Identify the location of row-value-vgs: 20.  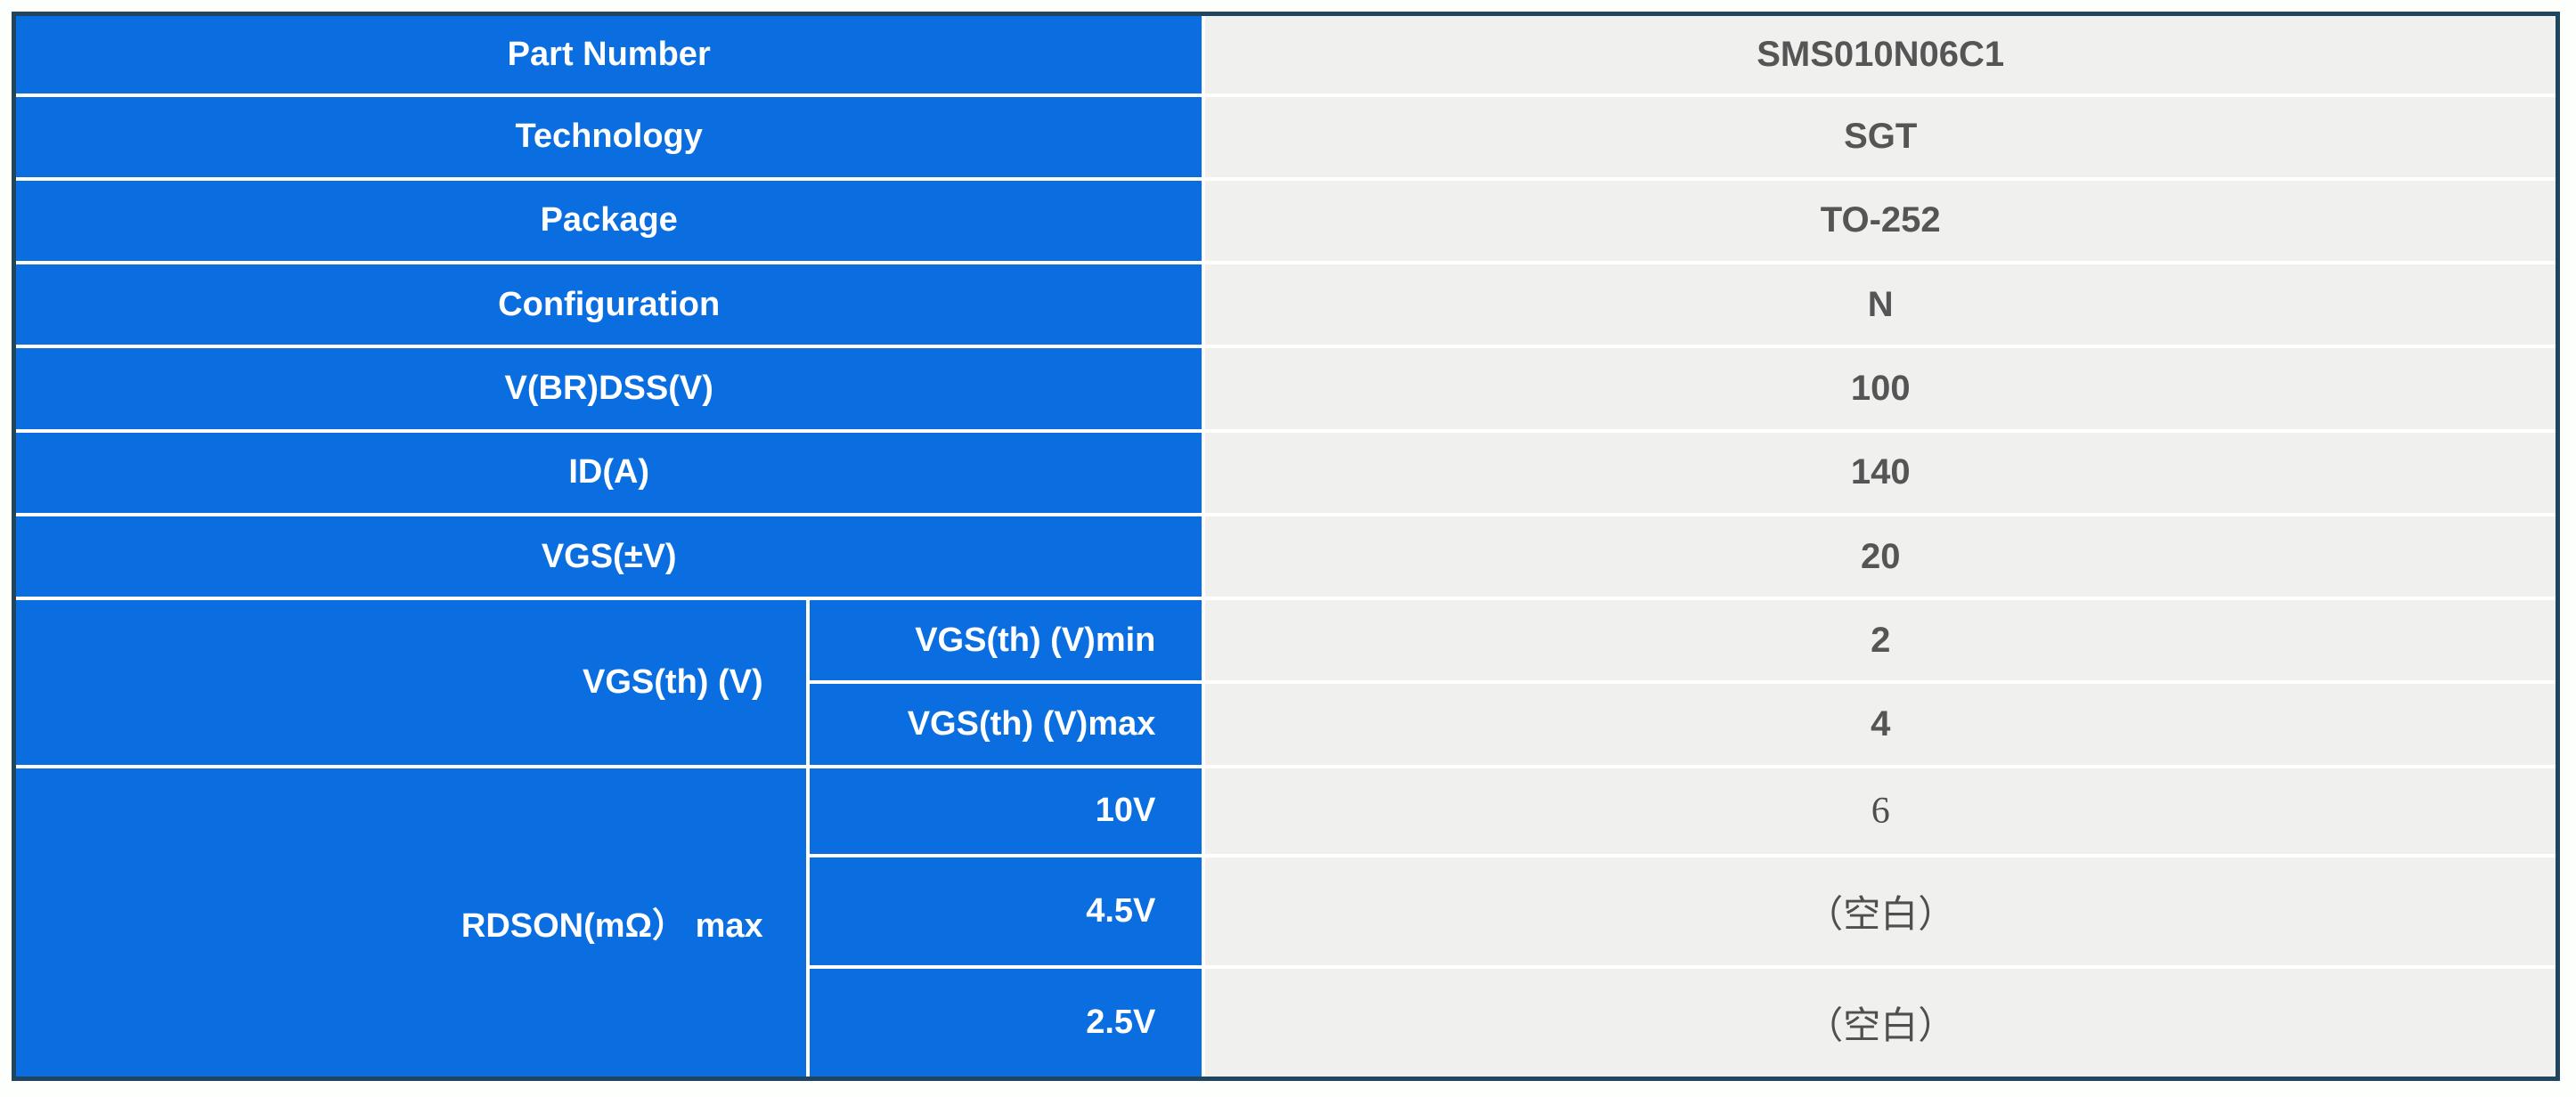
(1879, 554).